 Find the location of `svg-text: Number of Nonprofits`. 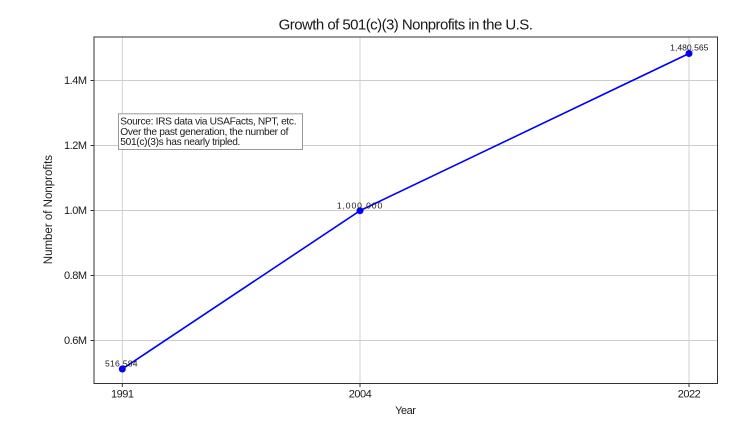

svg-text: Number of Nonprofits is located at coordinates (49, 210).